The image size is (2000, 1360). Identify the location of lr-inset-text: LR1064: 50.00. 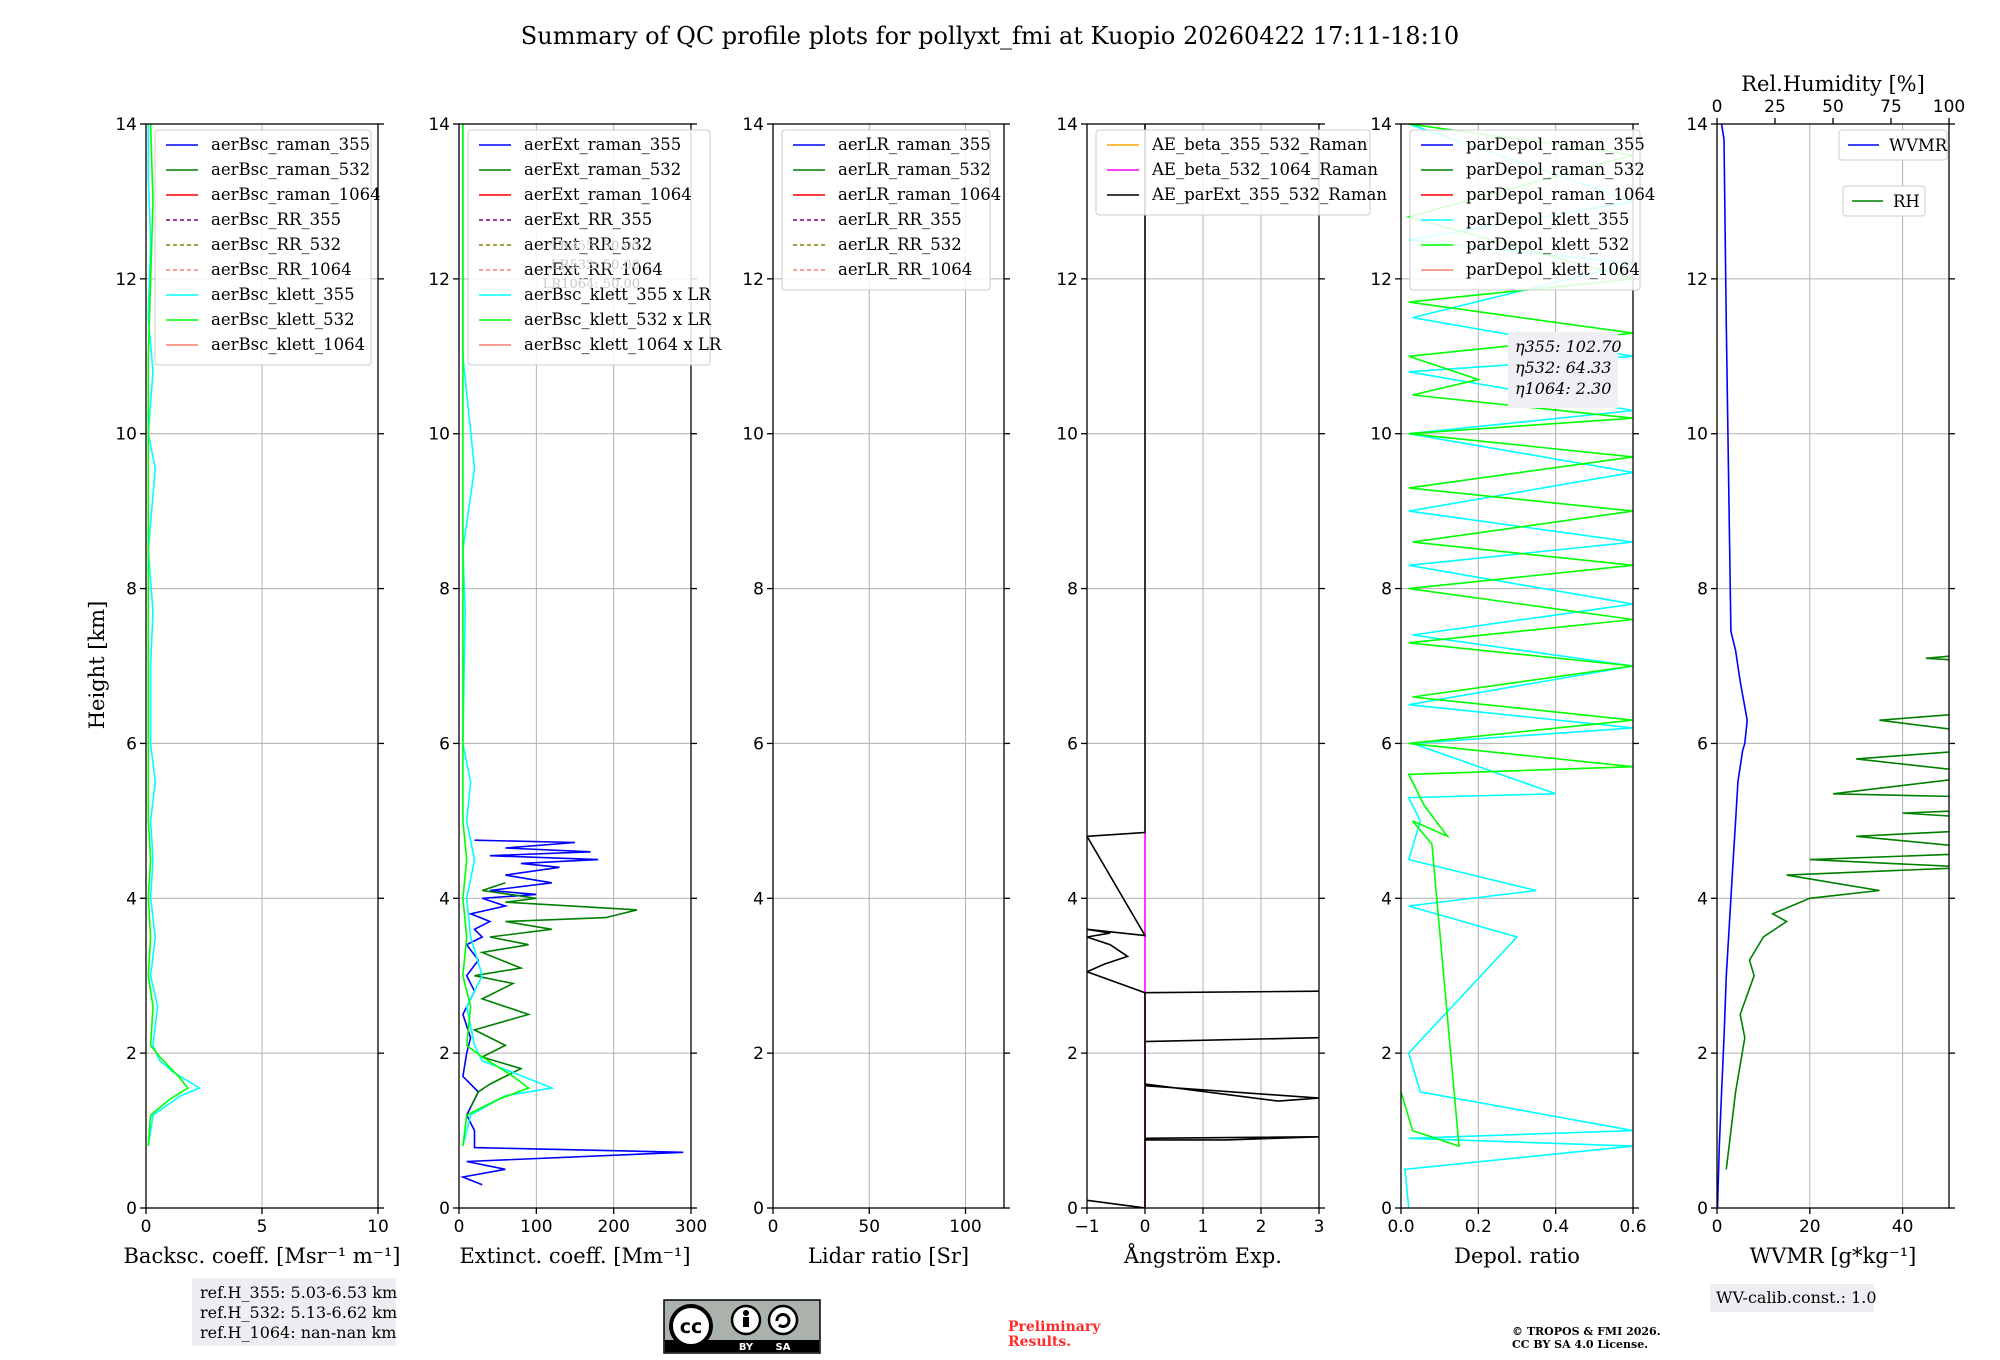
(591, 284).